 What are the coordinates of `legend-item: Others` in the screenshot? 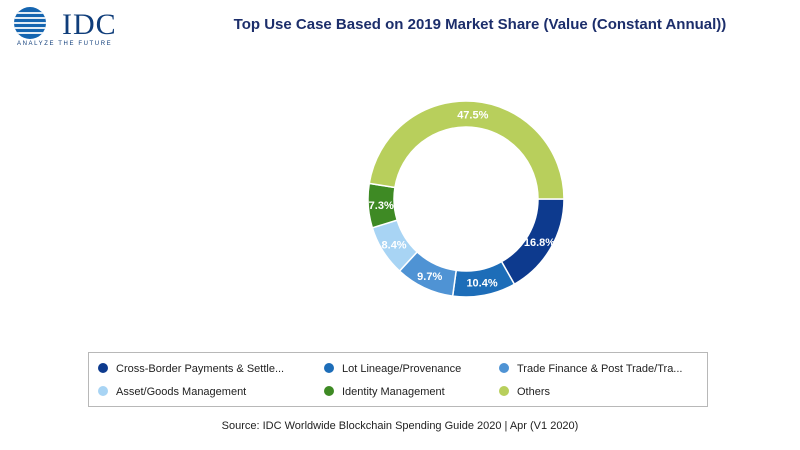 It's located at (524, 392).